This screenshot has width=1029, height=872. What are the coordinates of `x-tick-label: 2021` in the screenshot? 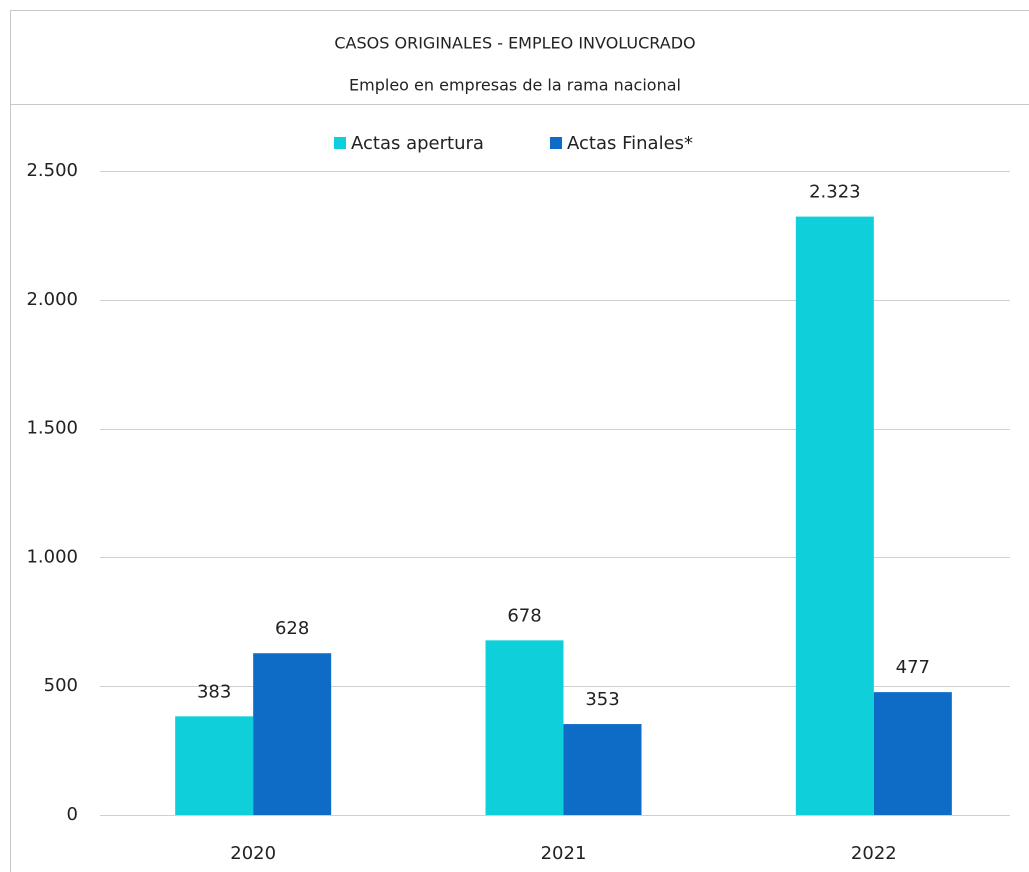 It's located at (564, 853).